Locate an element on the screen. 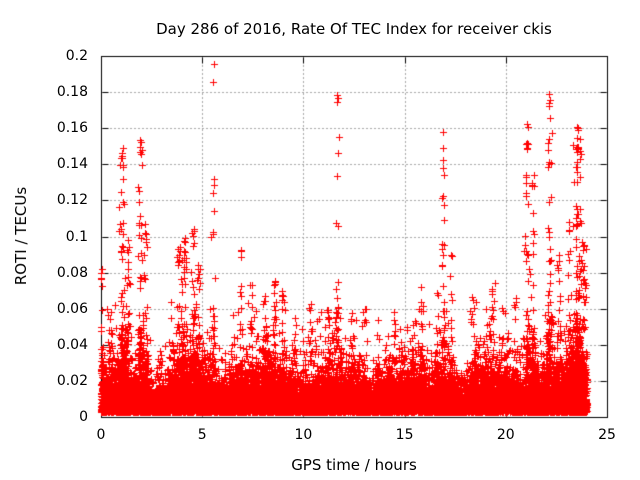  y-tick-label: 0.02 is located at coordinates (72, 380).